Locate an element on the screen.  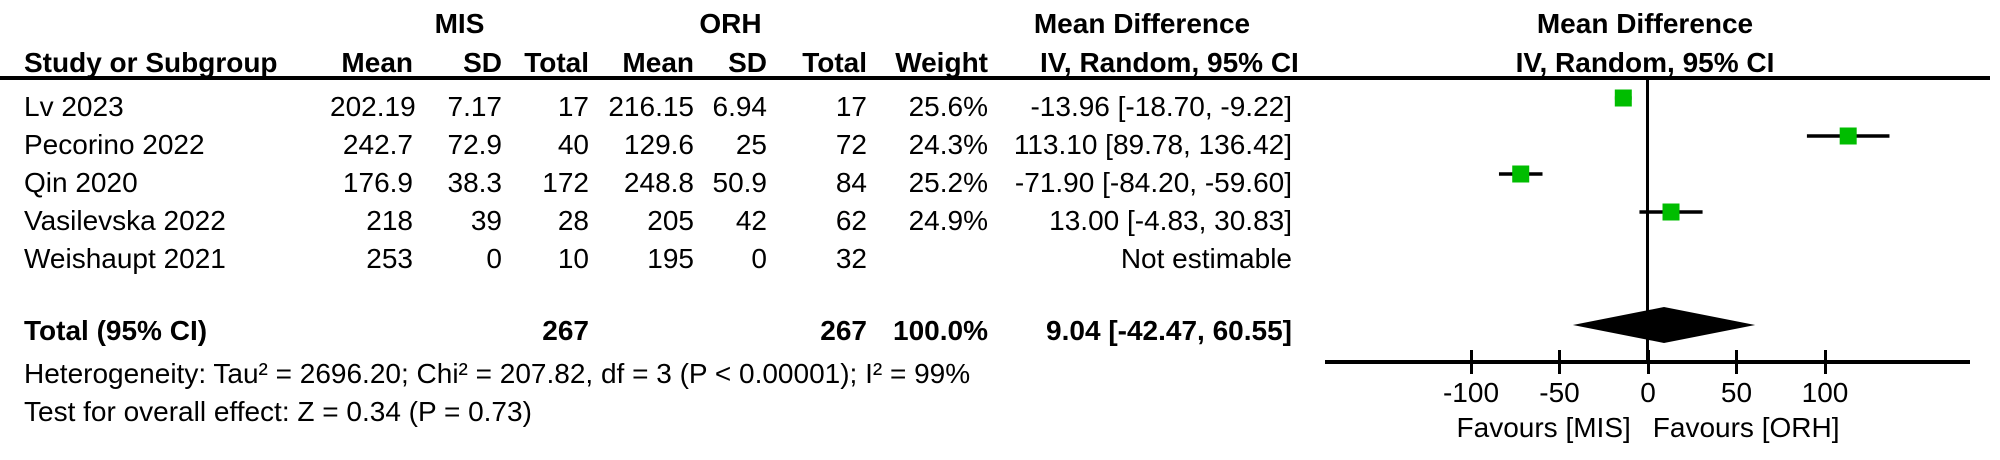
cell-weight: 25.2% is located at coordinates (948, 182).